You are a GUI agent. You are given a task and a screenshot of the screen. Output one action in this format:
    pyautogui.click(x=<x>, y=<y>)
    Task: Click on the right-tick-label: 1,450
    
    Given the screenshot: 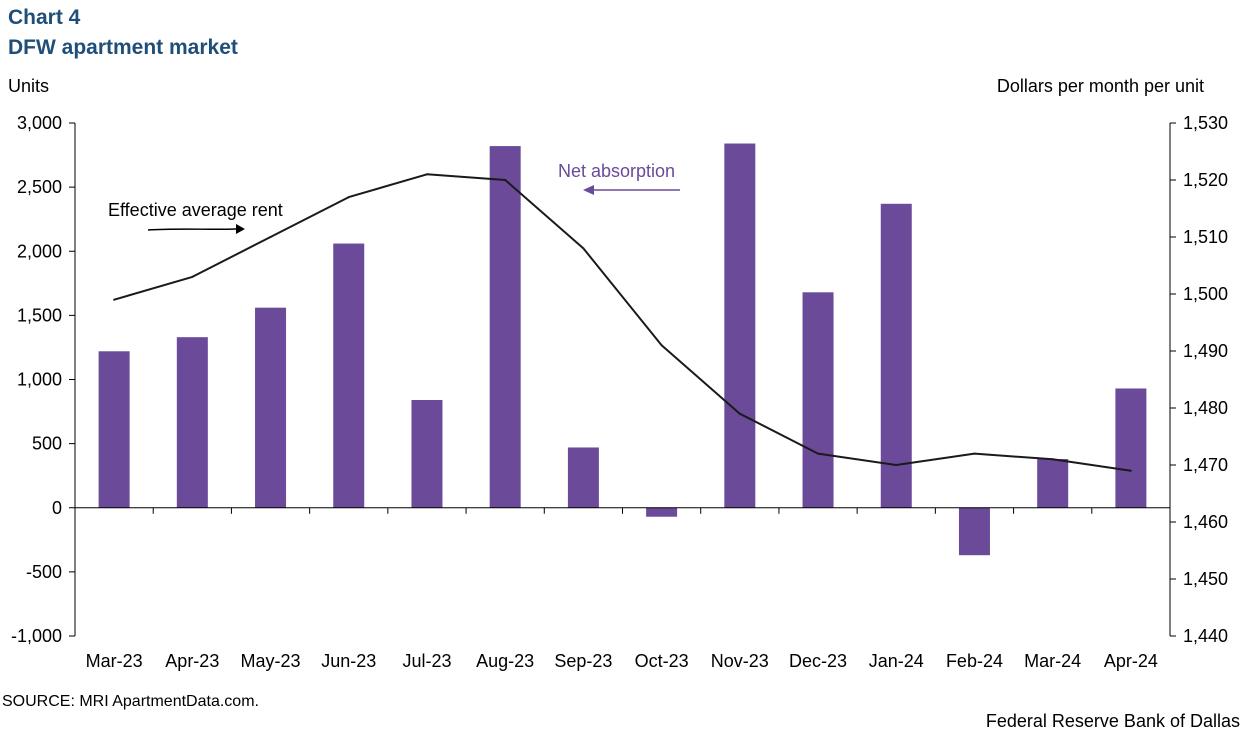 What is the action you would take?
    pyautogui.click(x=1205, y=579)
    